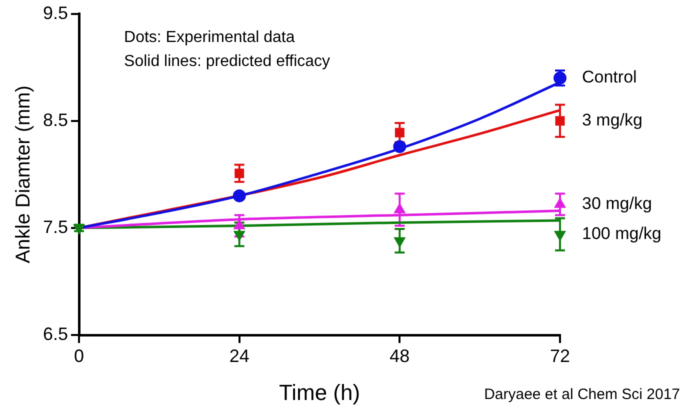  I want to click on x-tick-label: 24, so click(239, 356).